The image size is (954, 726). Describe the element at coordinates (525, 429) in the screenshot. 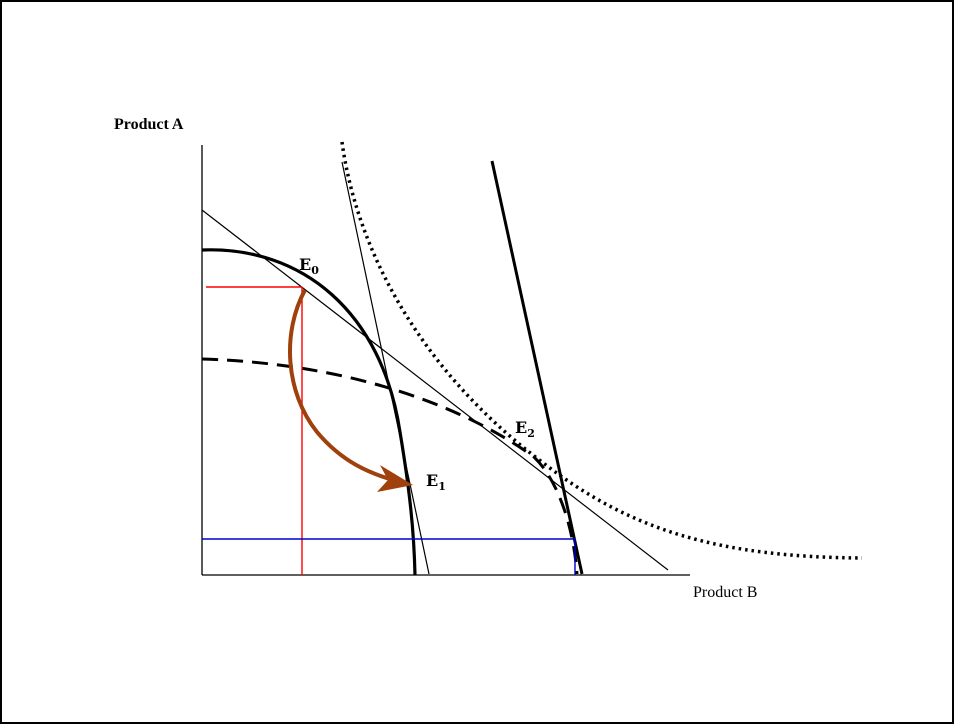

I see `label-e2: E2` at that location.